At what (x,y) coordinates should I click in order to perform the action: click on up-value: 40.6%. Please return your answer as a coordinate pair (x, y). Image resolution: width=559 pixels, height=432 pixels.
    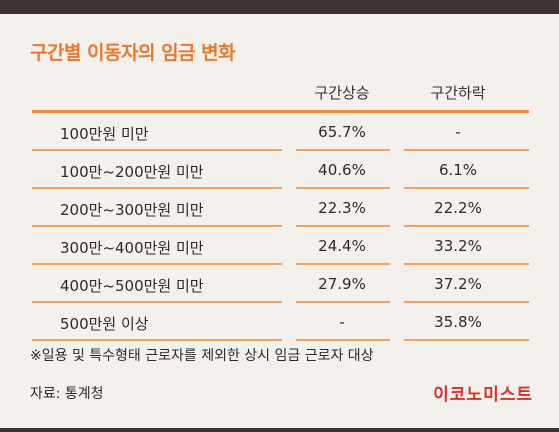
    Looking at the image, I should click on (342, 170).